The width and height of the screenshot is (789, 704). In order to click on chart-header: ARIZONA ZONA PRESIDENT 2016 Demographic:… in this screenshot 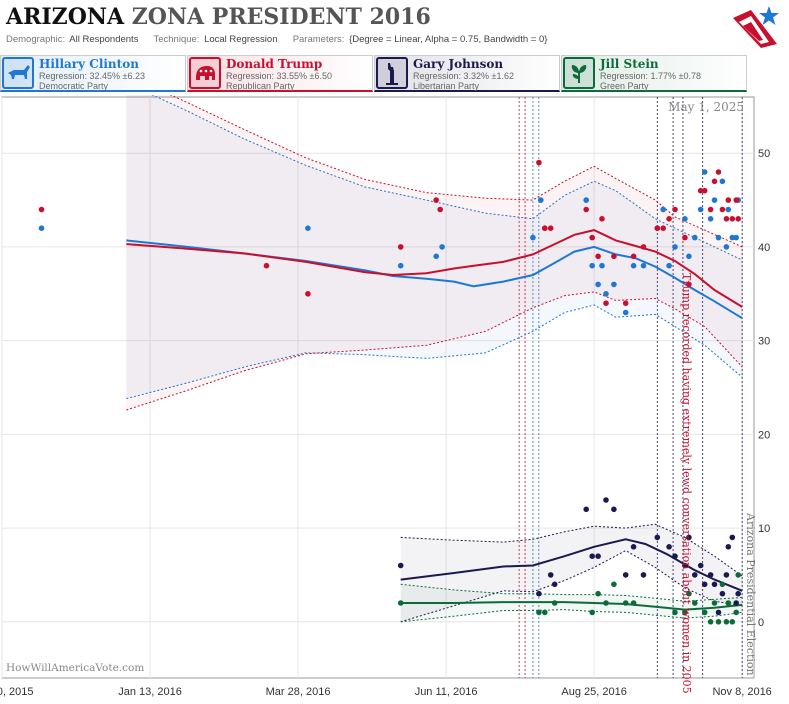, I will do `click(394, 26)`.